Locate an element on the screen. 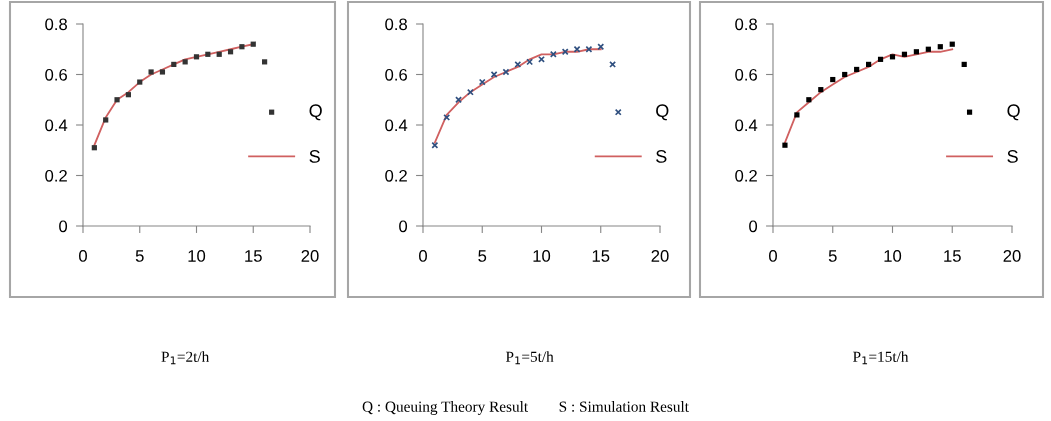 This screenshot has height=421, width=1051. text: Q : Queuing Theory Result S : Simulation Result is located at coordinates (525, 408).